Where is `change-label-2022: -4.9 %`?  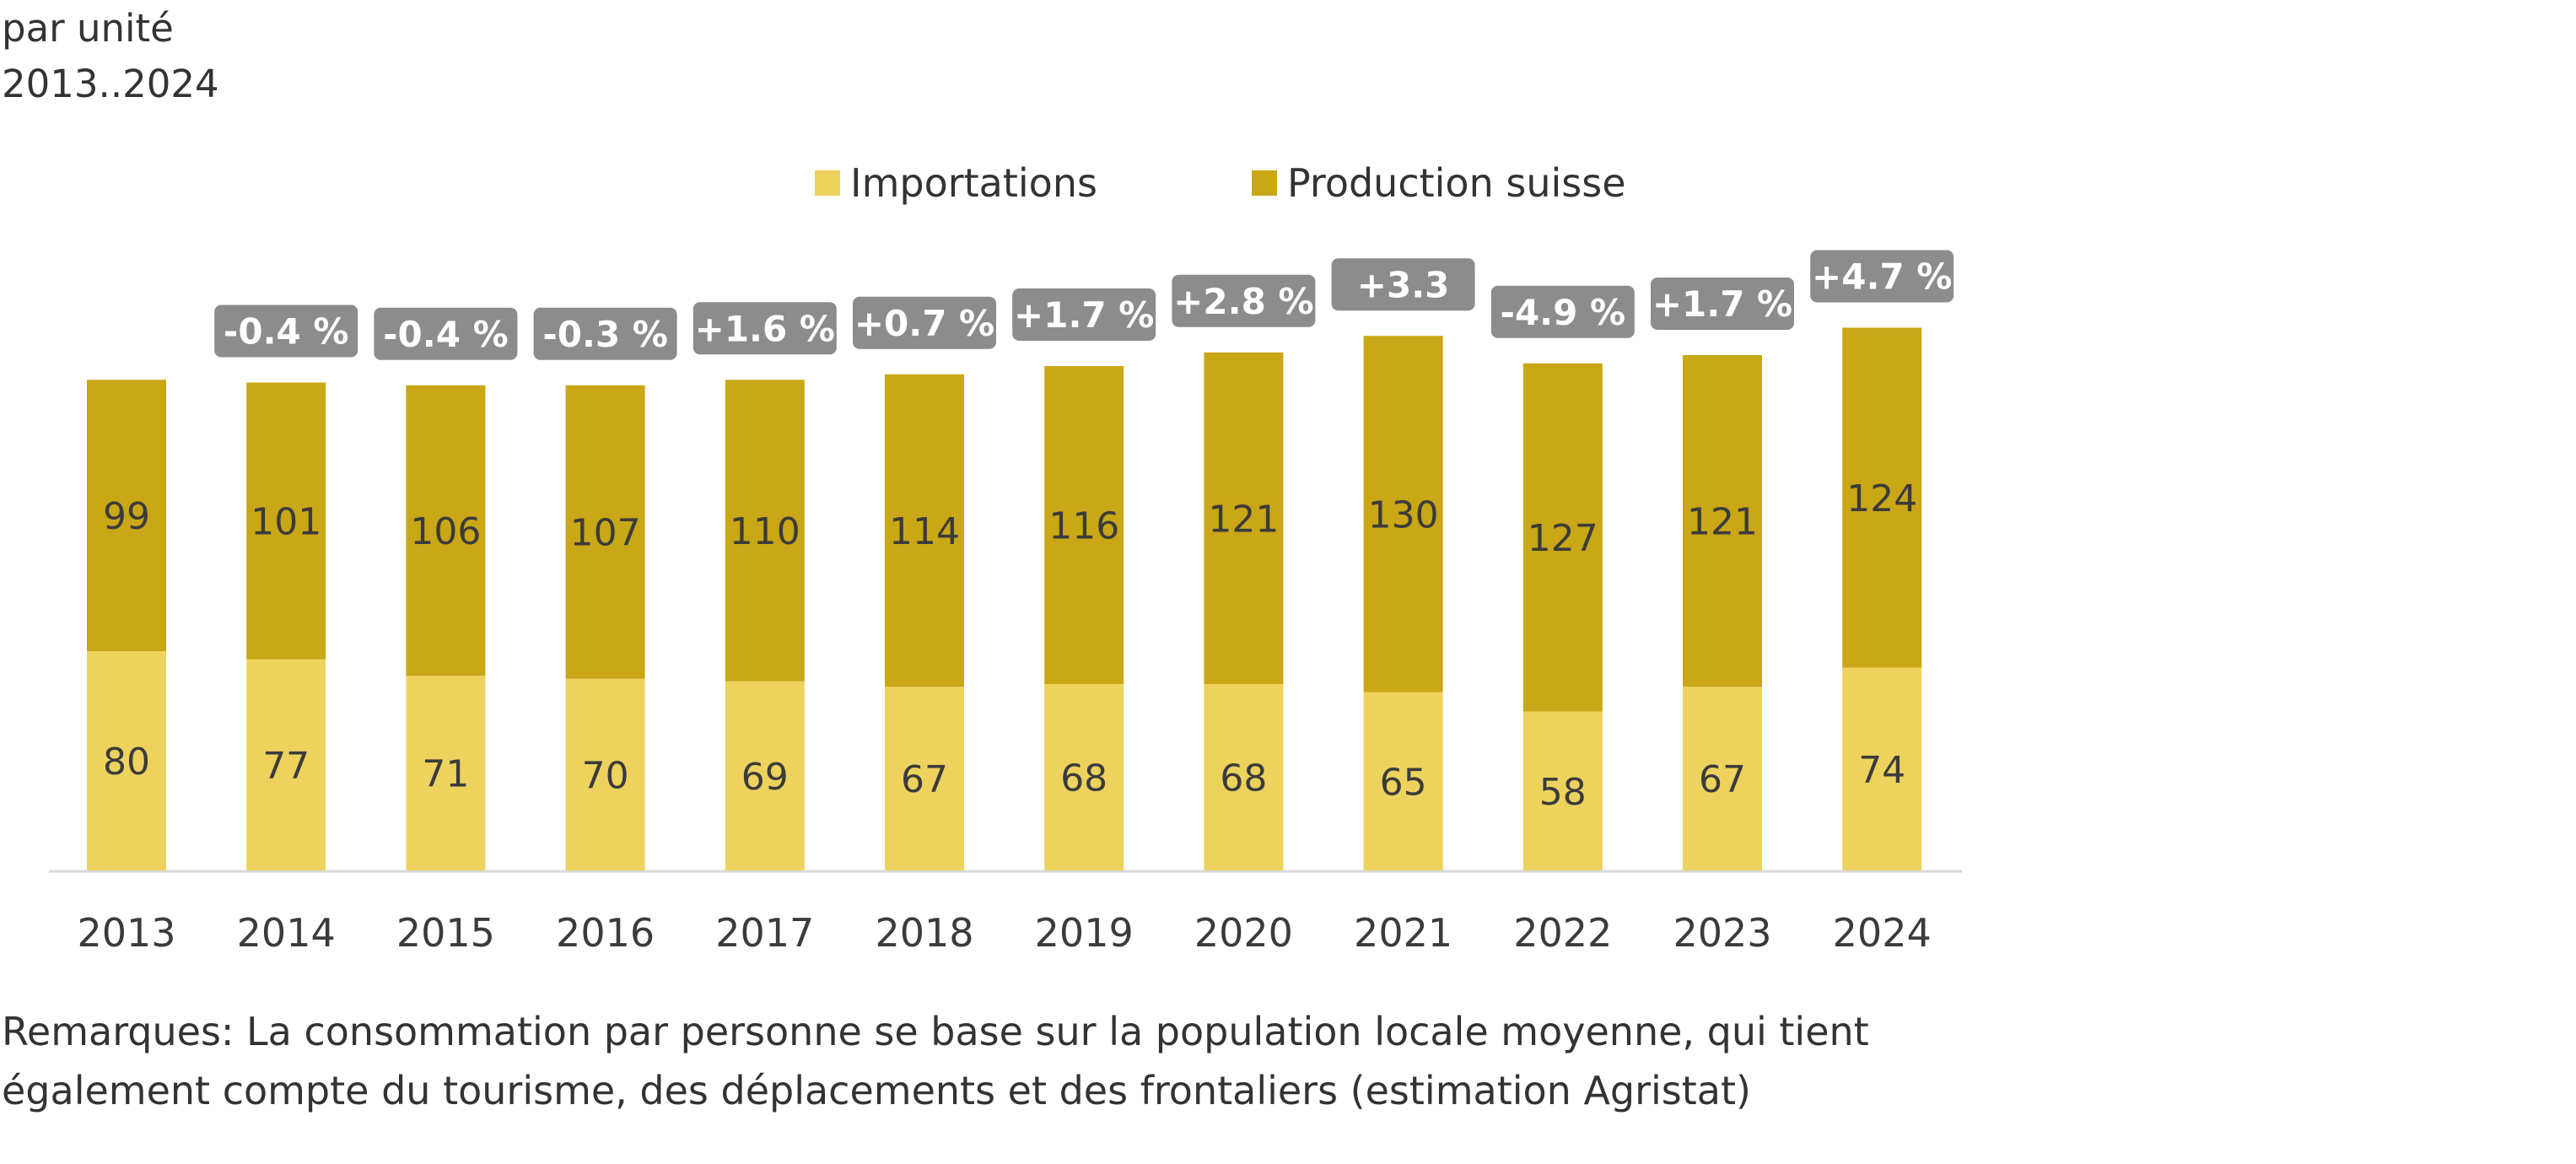 change-label-2022: -4.9 % is located at coordinates (1563, 312).